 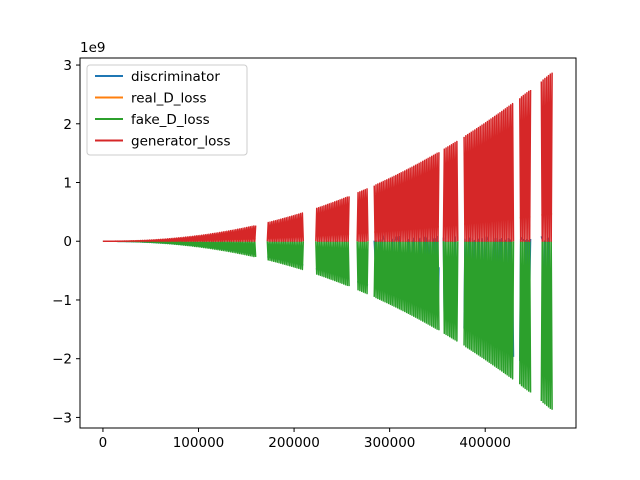 I want to click on x-tick-label: 200000, so click(x=294, y=443).